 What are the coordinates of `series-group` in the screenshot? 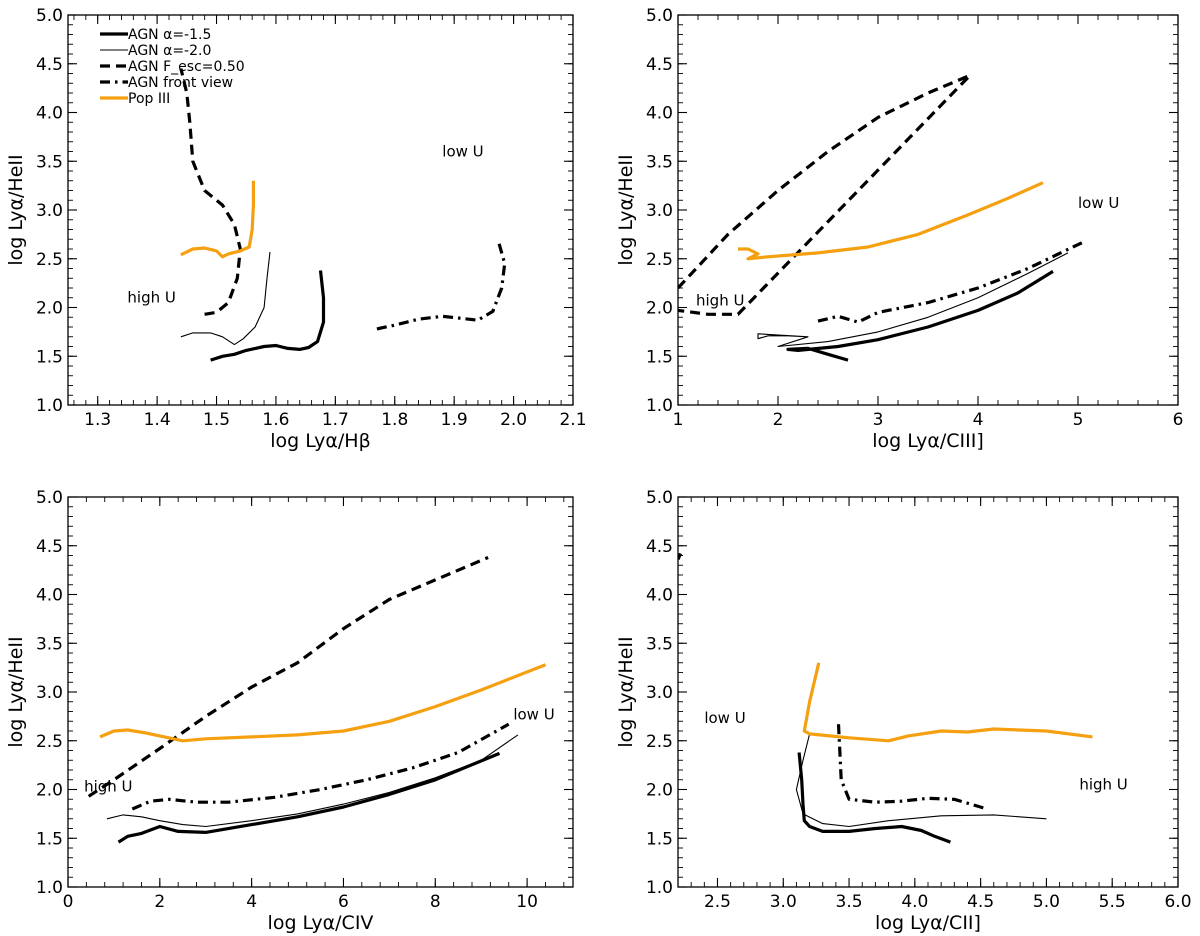 It's located at (343, 215).